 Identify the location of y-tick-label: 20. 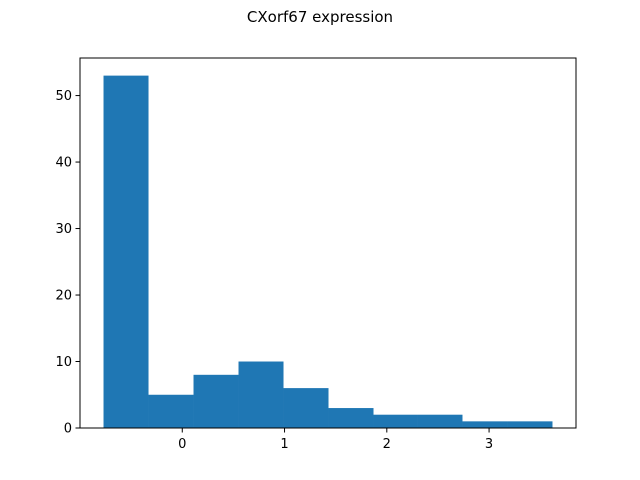
(63, 296).